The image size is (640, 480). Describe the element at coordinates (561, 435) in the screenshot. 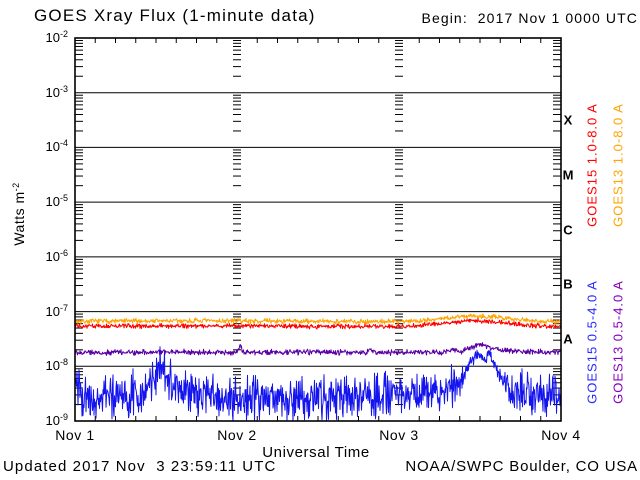

I see `x-tick-label: Nov 4` at that location.